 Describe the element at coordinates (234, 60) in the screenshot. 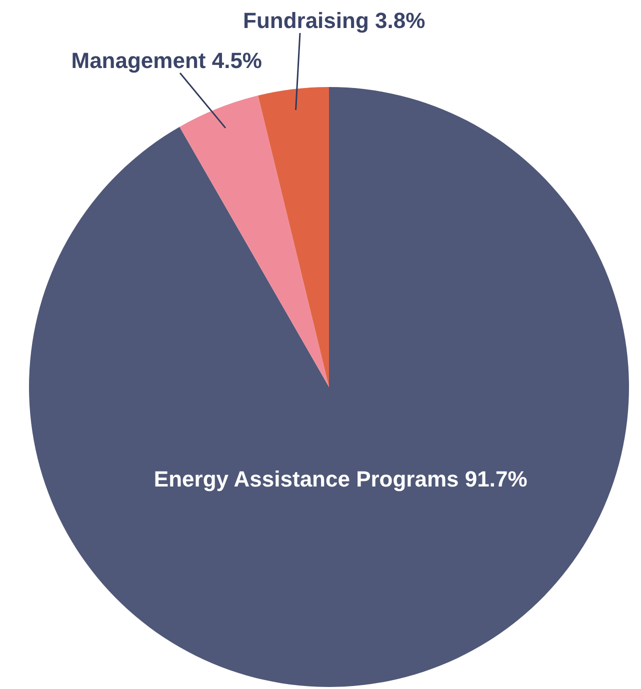

I see `data-label: 4.5%` at that location.